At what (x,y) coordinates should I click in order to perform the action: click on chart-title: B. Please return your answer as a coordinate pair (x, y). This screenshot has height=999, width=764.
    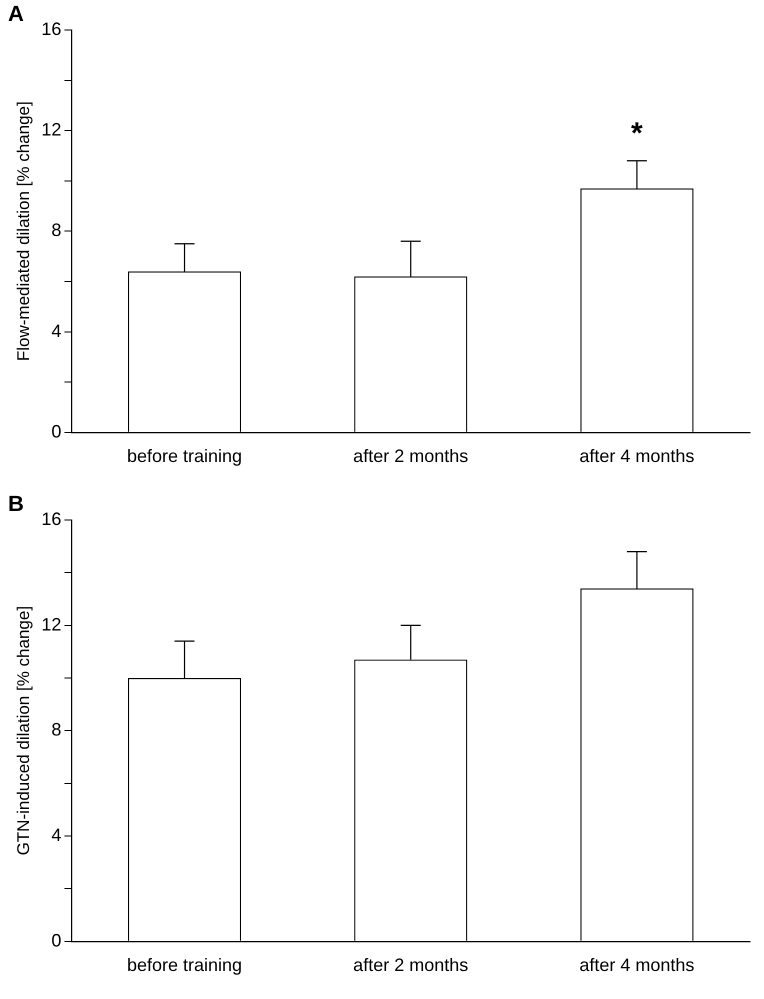
    Looking at the image, I should click on (16, 503).